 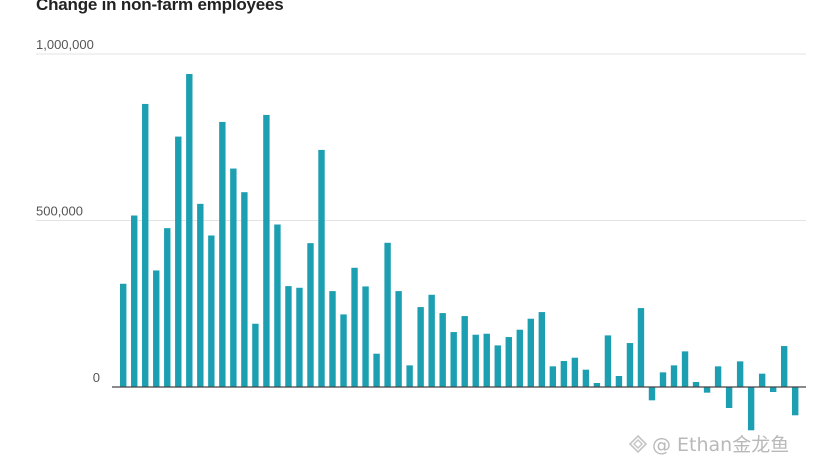 I want to click on y-axis-labels: 1,000,000 500,000 0, so click(x=68, y=211).